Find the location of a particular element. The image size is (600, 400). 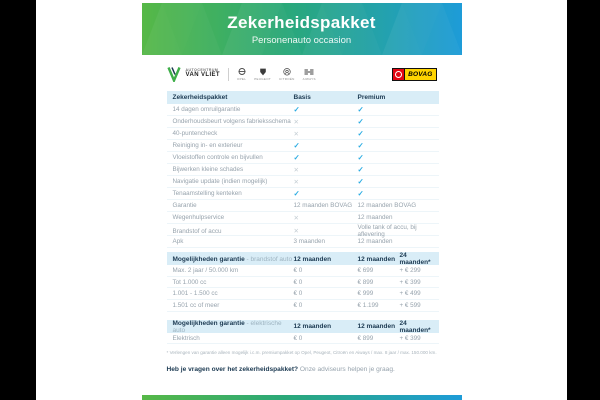

header-banner: Zekerheidspakket Personenauto occasion is located at coordinates (301, 29).